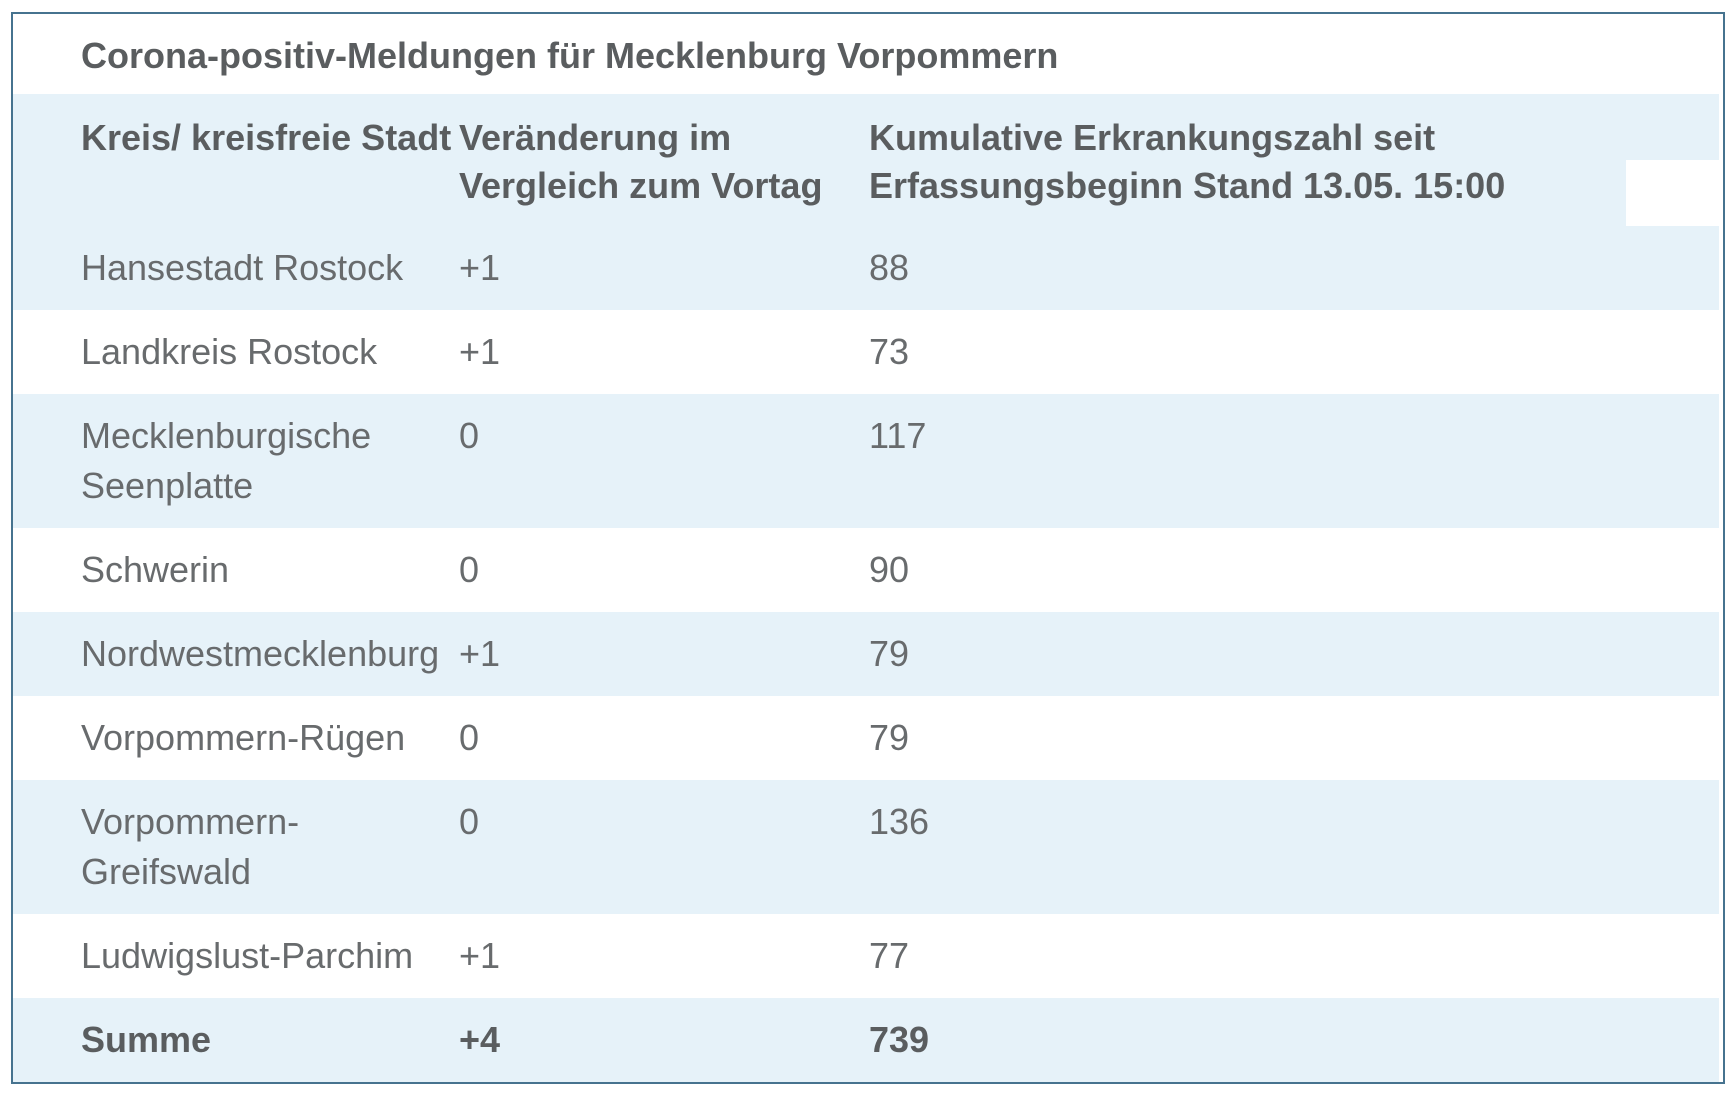 The image size is (1734, 1100). Describe the element at coordinates (889, 569) in the screenshot. I see `cumulative-cell: 90` at that location.